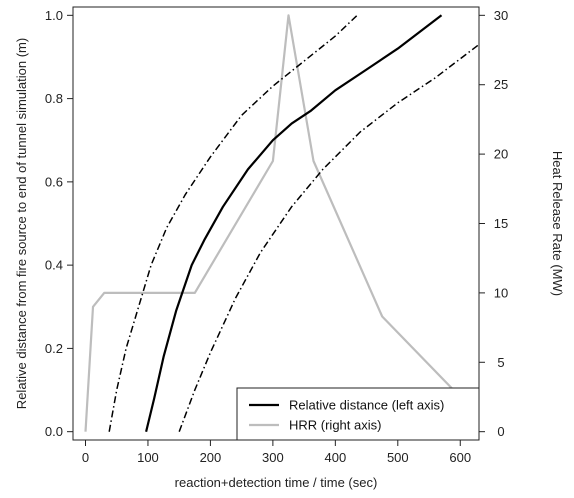 The height and width of the screenshot is (498, 574). I want to click on y-left-tick-label: 0.6, so click(54, 181).